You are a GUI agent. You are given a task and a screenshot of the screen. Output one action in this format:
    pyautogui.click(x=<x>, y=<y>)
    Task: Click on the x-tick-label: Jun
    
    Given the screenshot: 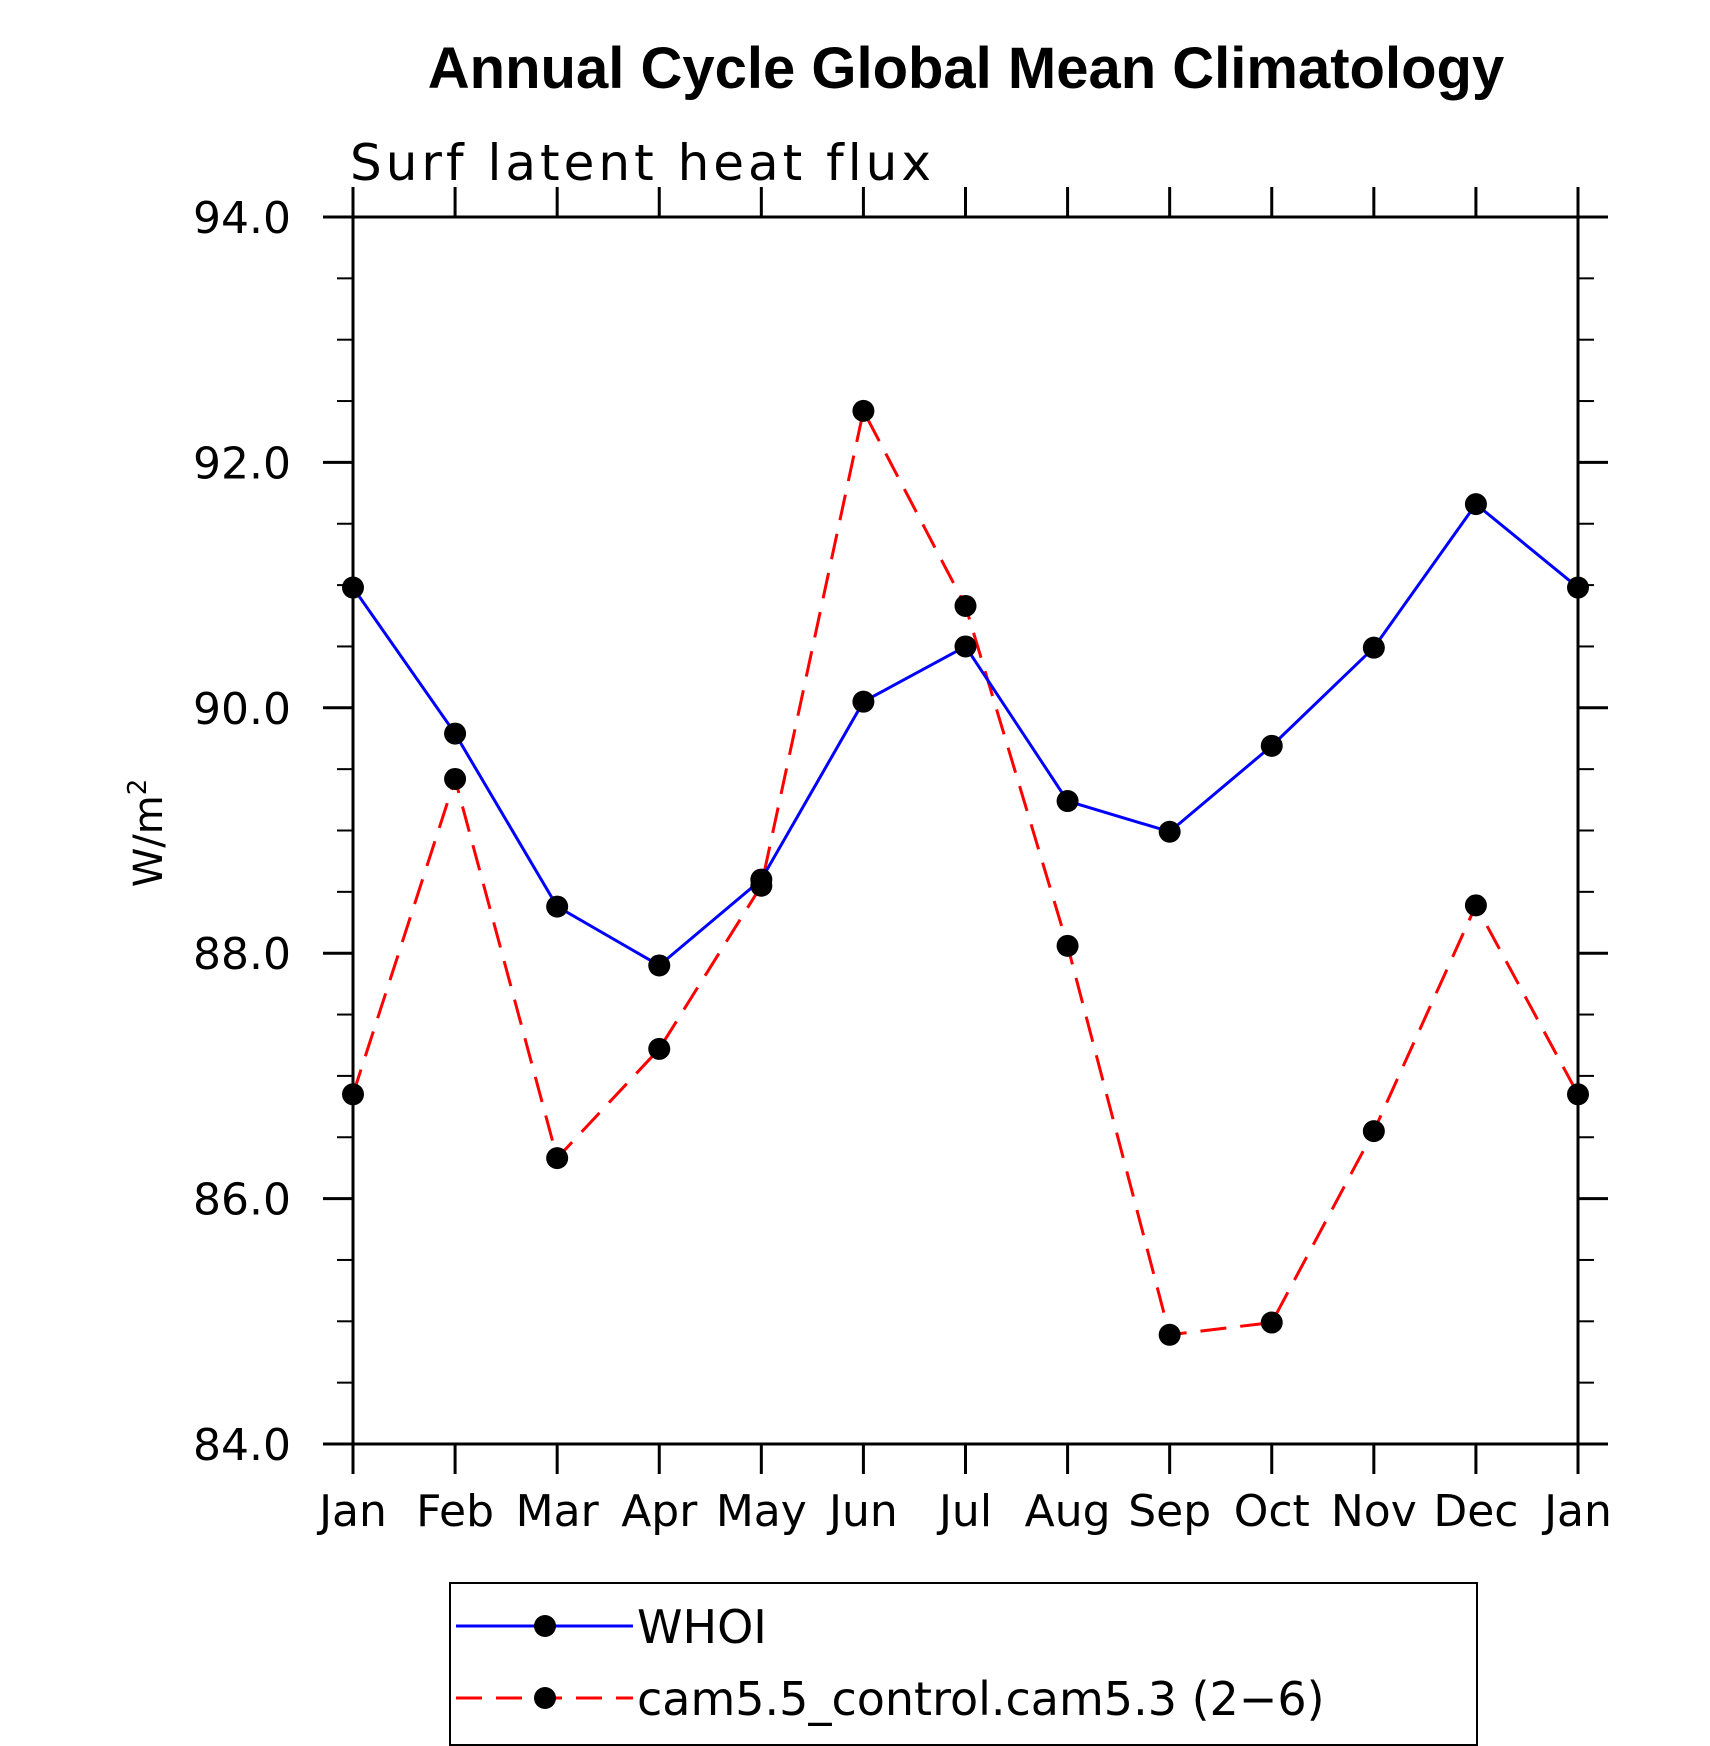 What is the action you would take?
    pyautogui.click(x=862, y=1511)
    